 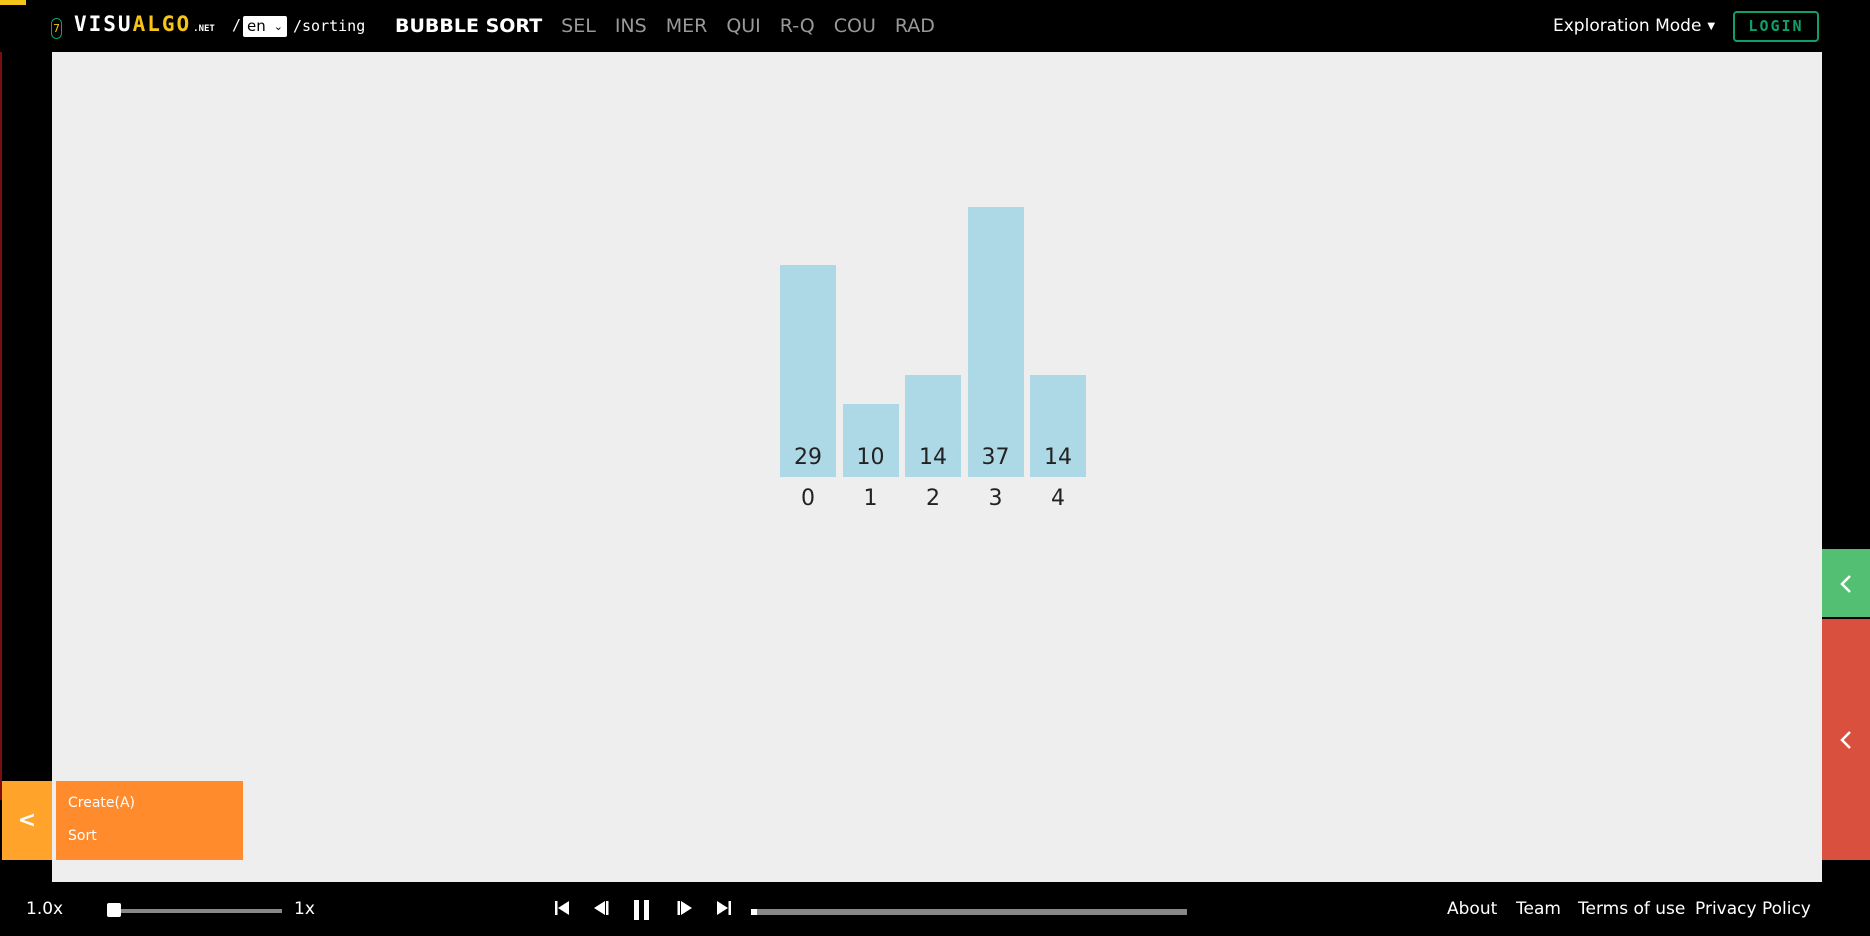 What do you see at coordinates (995, 498) in the screenshot?
I see `bar-index-label: 3` at bounding box center [995, 498].